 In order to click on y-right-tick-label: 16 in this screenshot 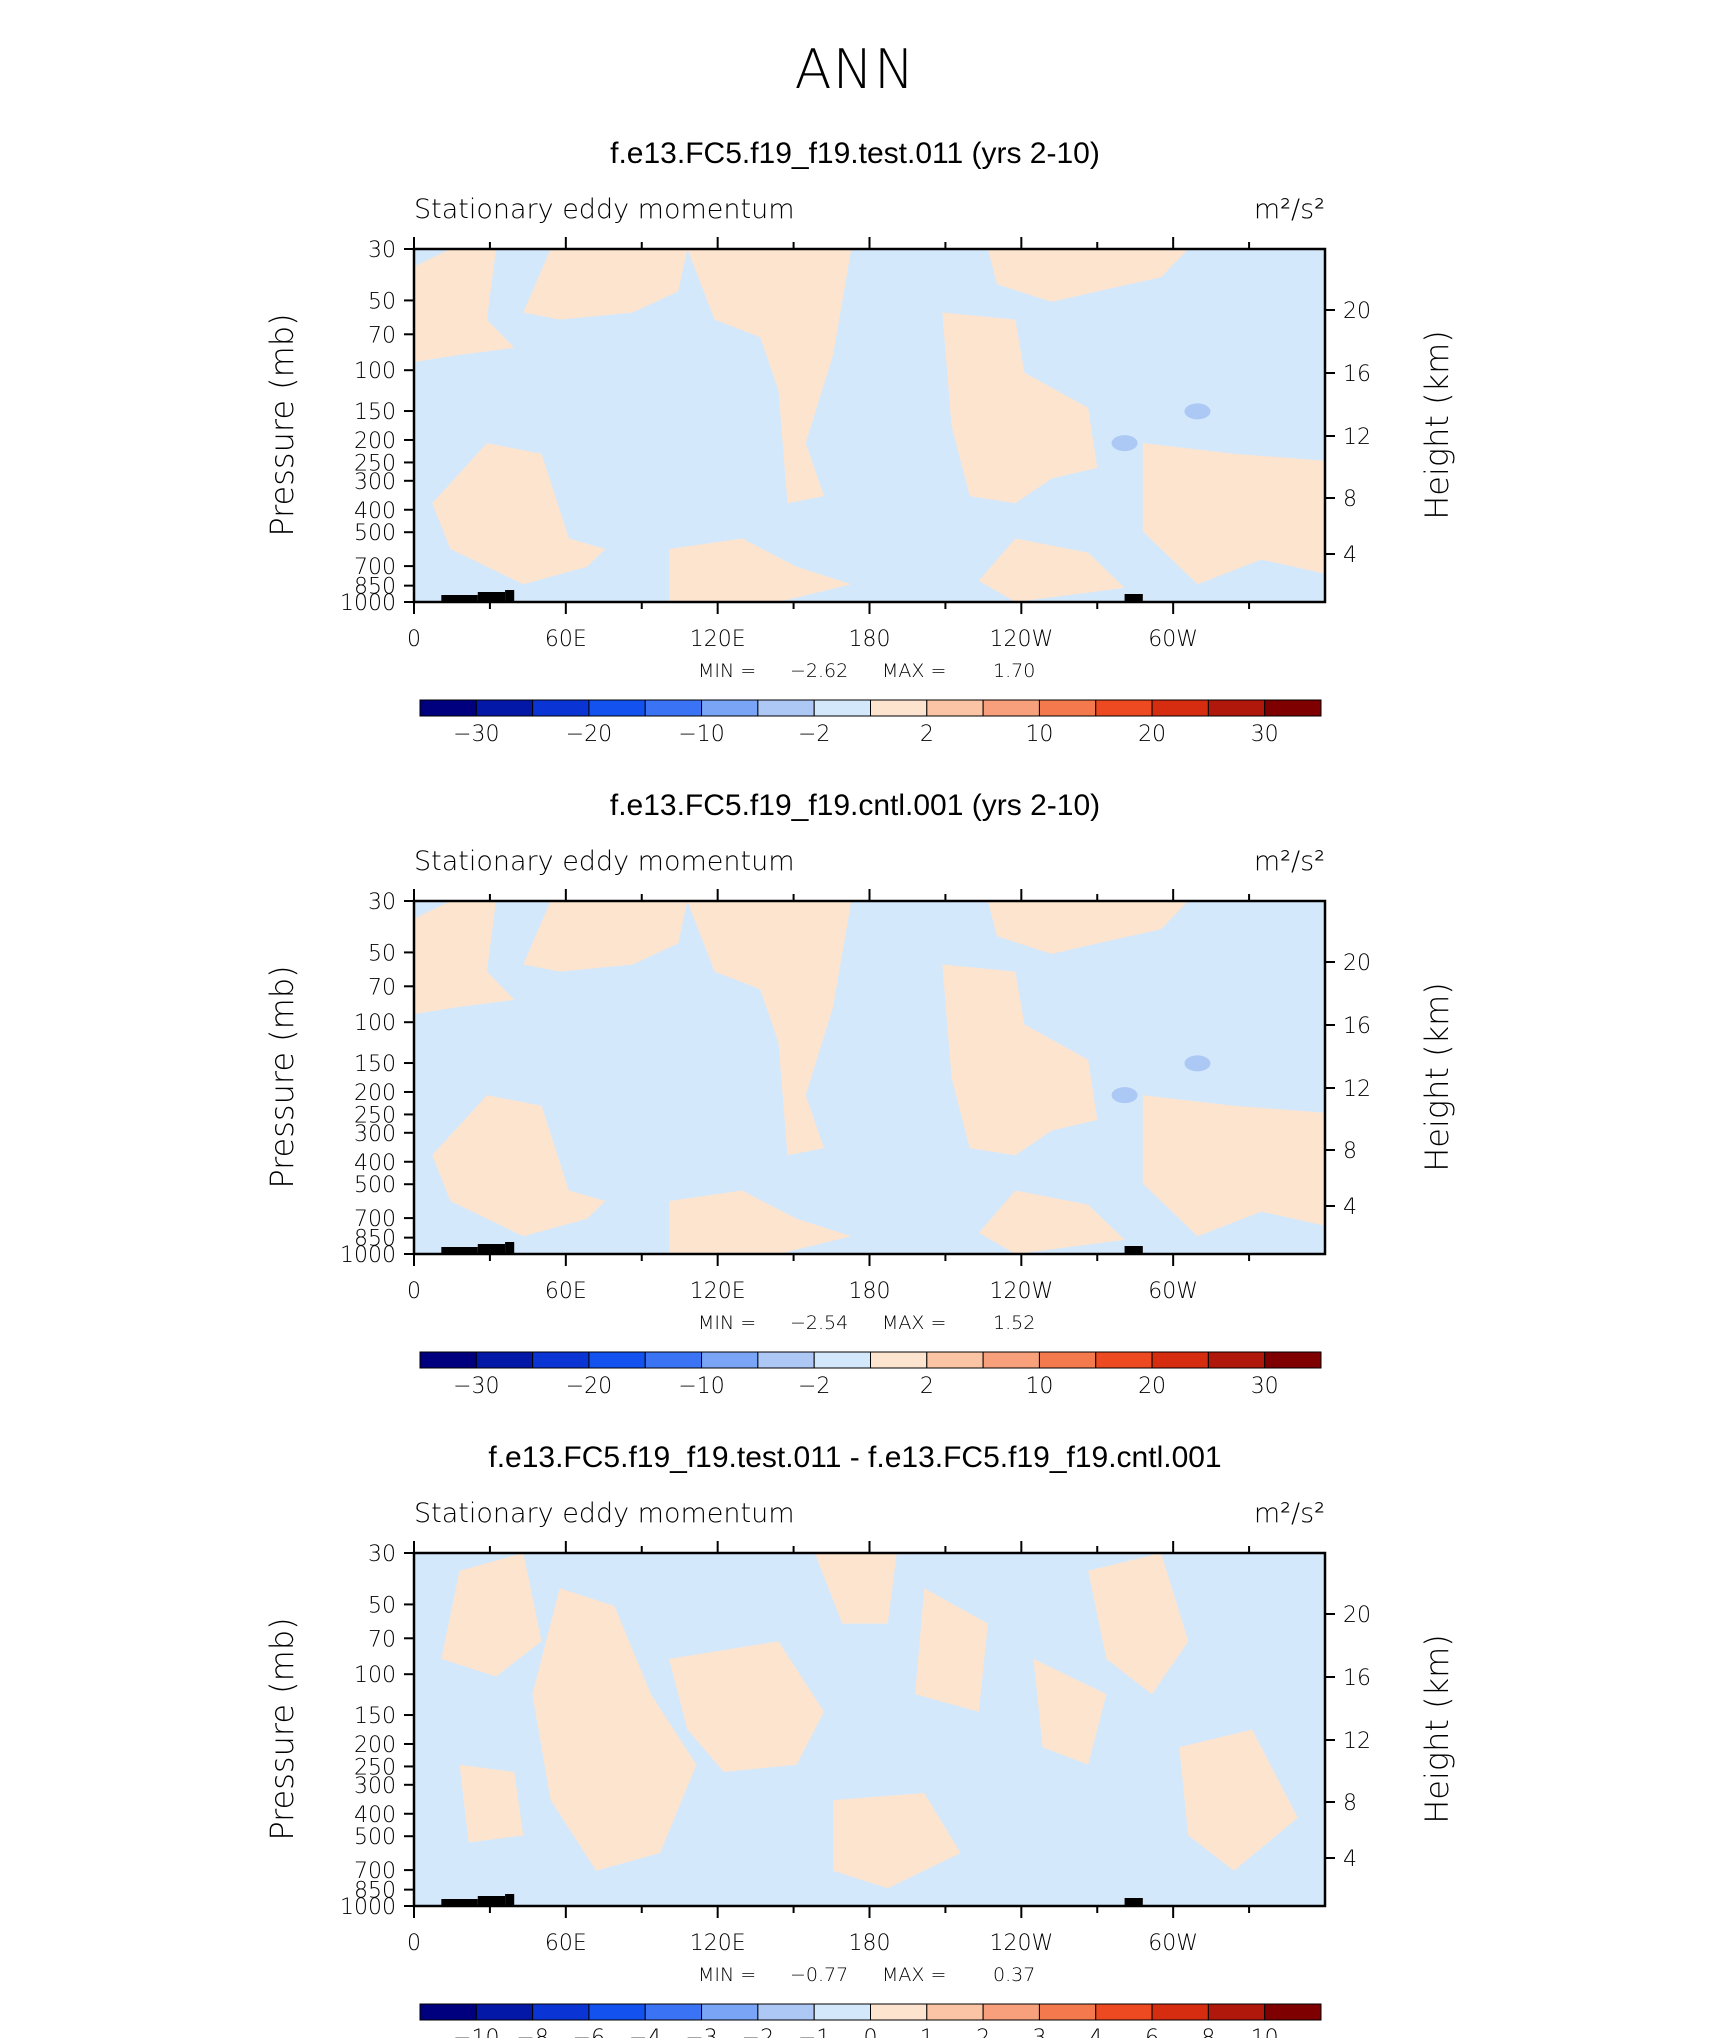, I will do `click(1357, 1026)`.